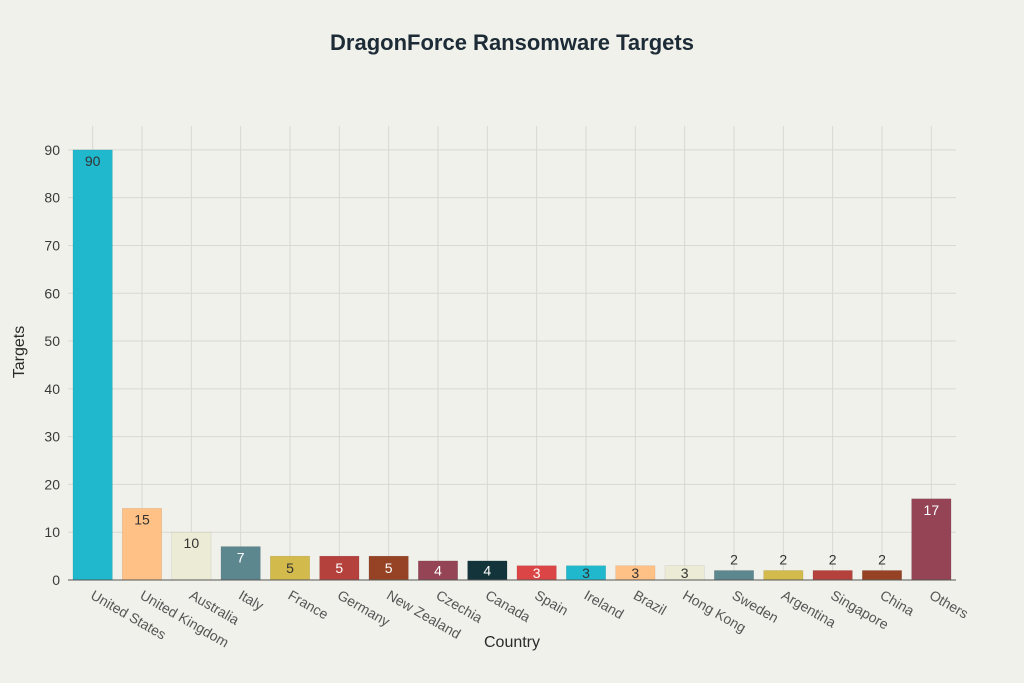  What do you see at coordinates (604, 604) in the screenshot?
I see `x-tick-label: Ireland` at bounding box center [604, 604].